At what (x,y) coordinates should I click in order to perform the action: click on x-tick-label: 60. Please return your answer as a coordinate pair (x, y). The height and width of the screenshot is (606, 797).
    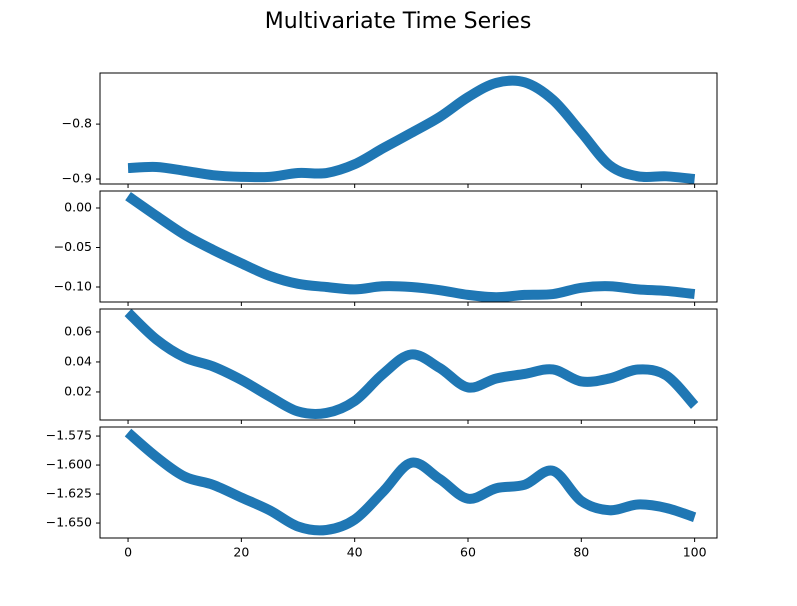
    Looking at the image, I should click on (468, 552).